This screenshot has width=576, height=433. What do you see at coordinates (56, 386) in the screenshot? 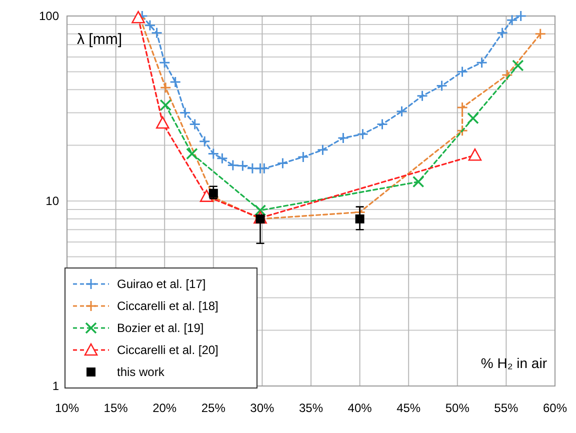
I see `y-tick-label: 1` at bounding box center [56, 386].